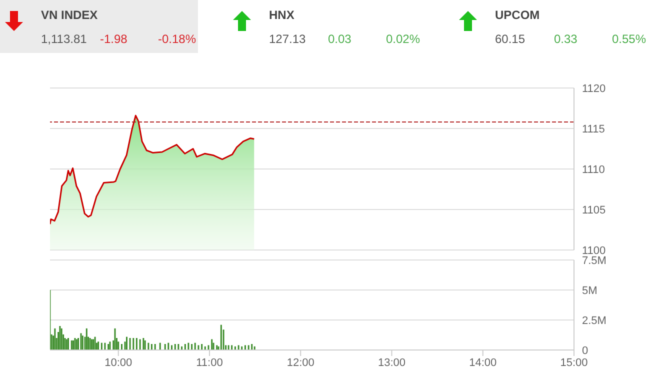 The width and height of the screenshot is (660, 389). What do you see at coordinates (629, 39) in the screenshot?
I see `text: 0.55%` at bounding box center [629, 39].